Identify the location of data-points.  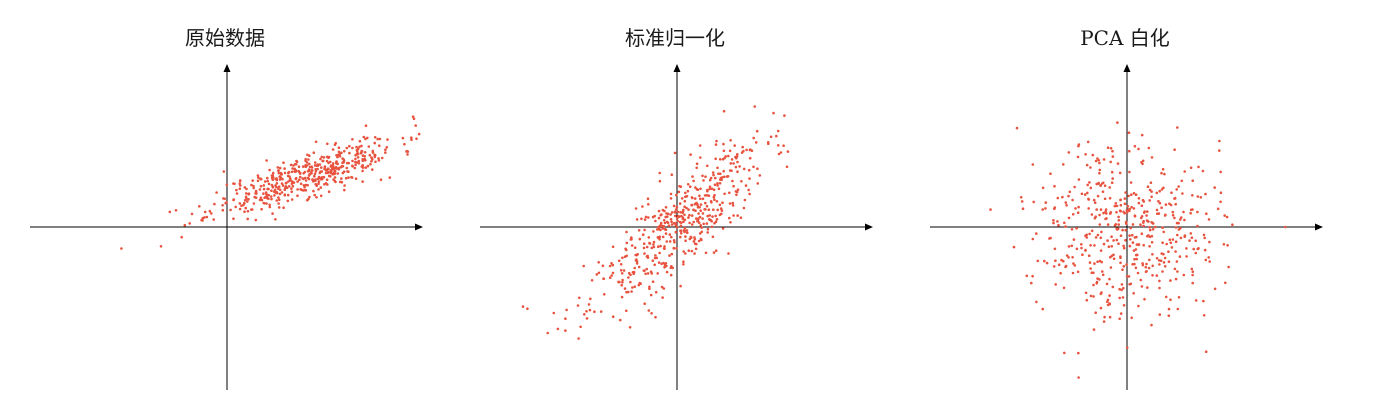
(655, 222).